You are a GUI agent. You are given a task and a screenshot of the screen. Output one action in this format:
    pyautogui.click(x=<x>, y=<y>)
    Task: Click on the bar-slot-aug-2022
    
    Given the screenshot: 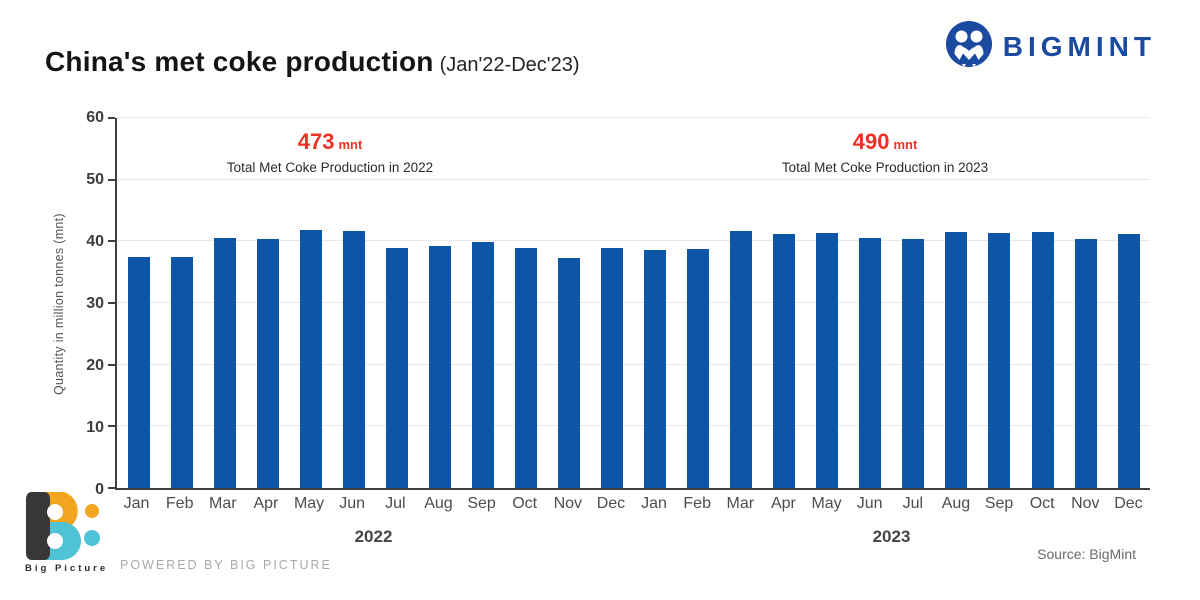 What is the action you would take?
    pyautogui.click(x=439, y=303)
    